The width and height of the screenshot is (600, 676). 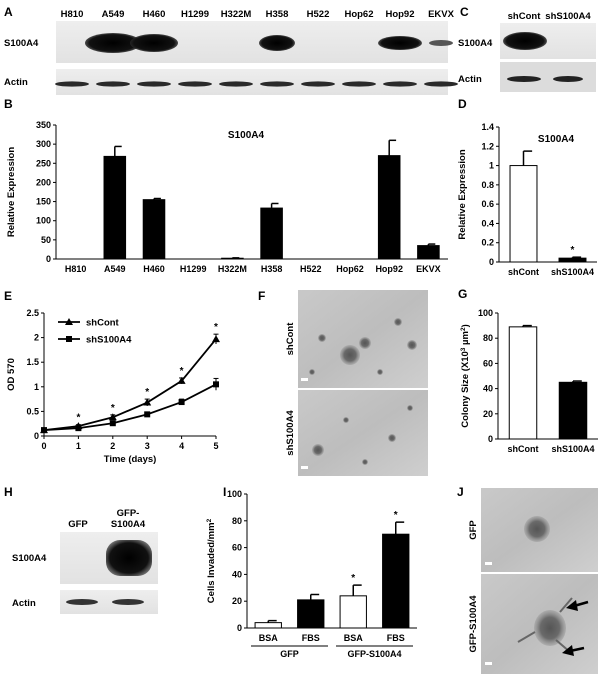 What do you see at coordinates (46, 240) in the screenshot?
I see `y-tick-label: 50` at bounding box center [46, 240].